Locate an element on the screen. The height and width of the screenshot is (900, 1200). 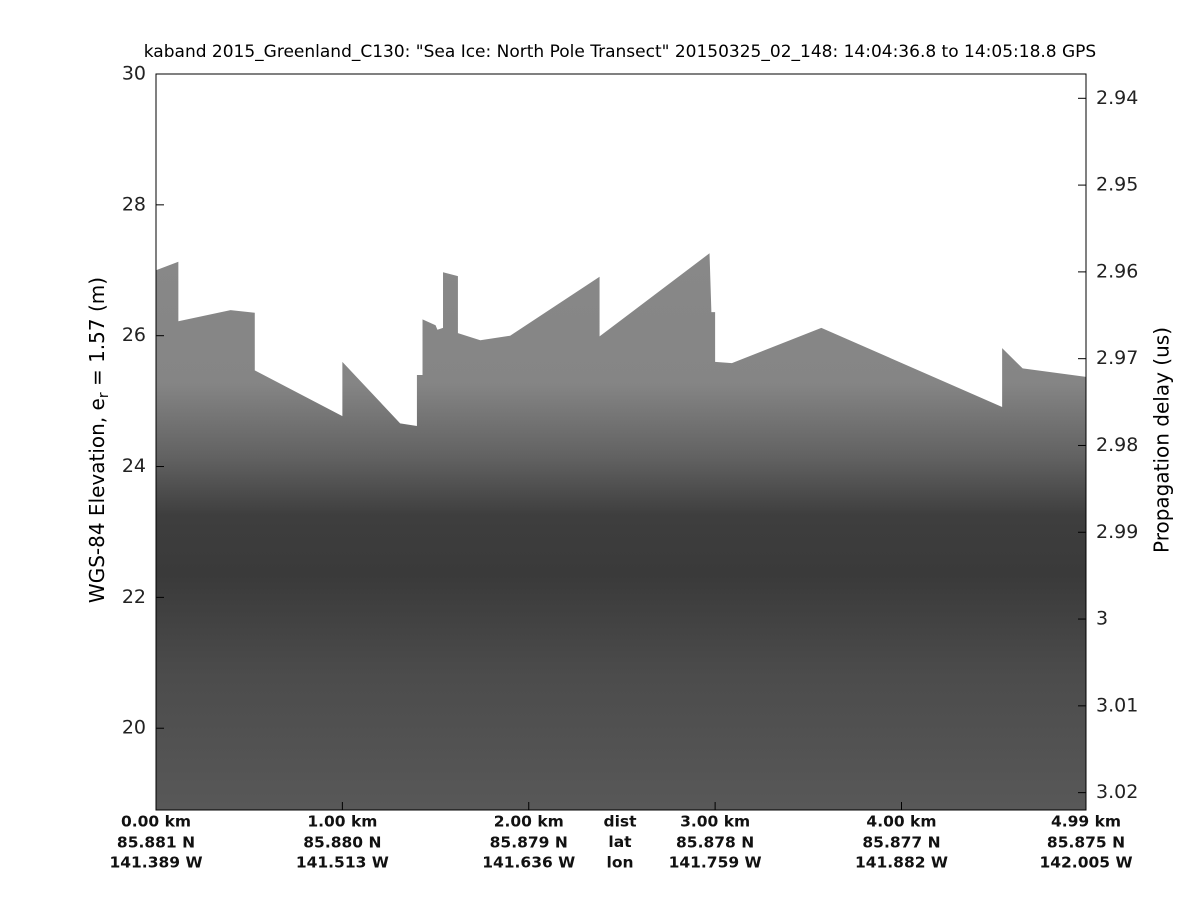
y-tick-label: 24 is located at coordinates (134, 466).